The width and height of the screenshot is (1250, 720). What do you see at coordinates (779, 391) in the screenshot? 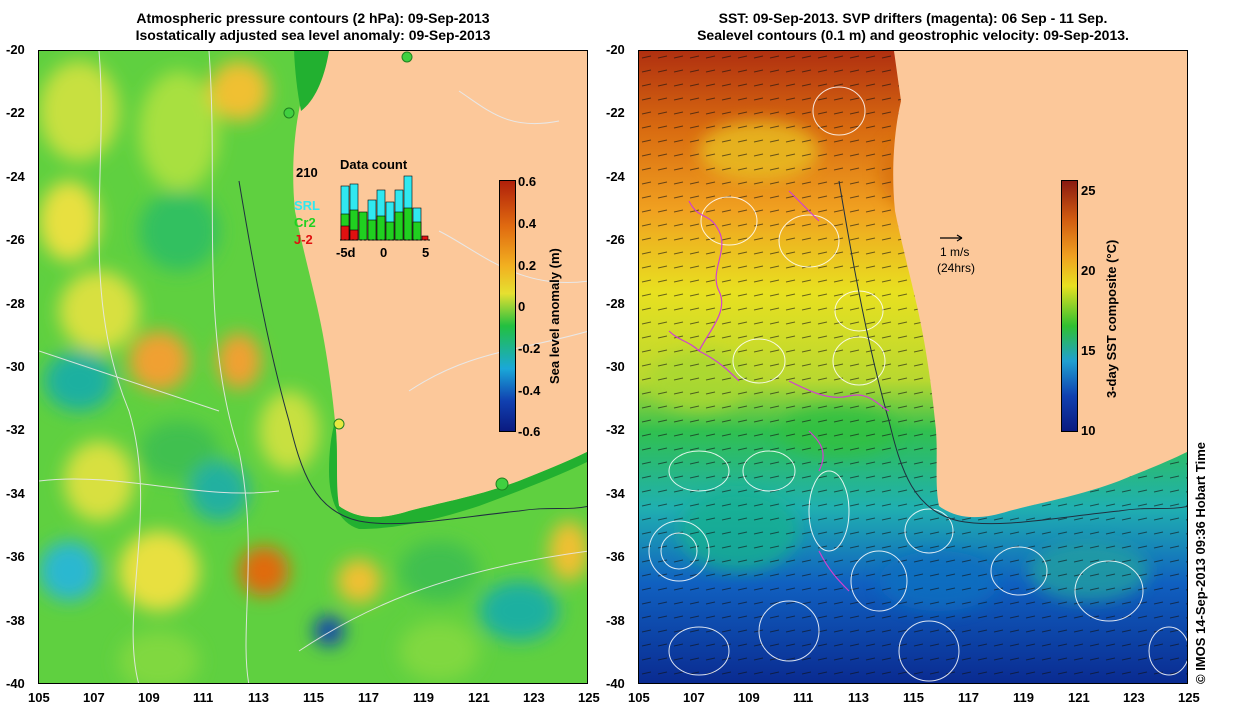
I see `svp-drifter-tracks` at bounding box center [779, 391].